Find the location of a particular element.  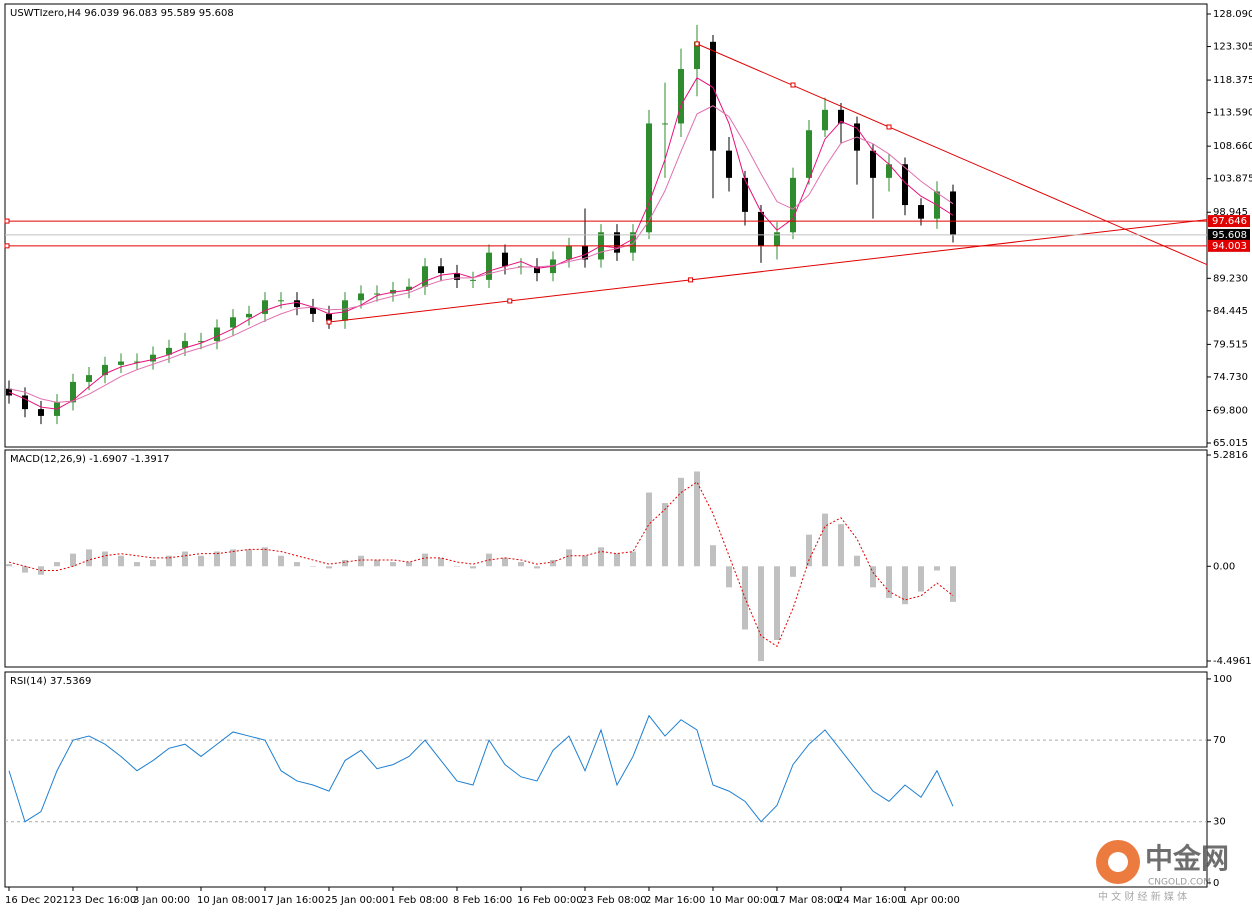

y-tick-label: 69.800 is located at coordinates (1230, 410).